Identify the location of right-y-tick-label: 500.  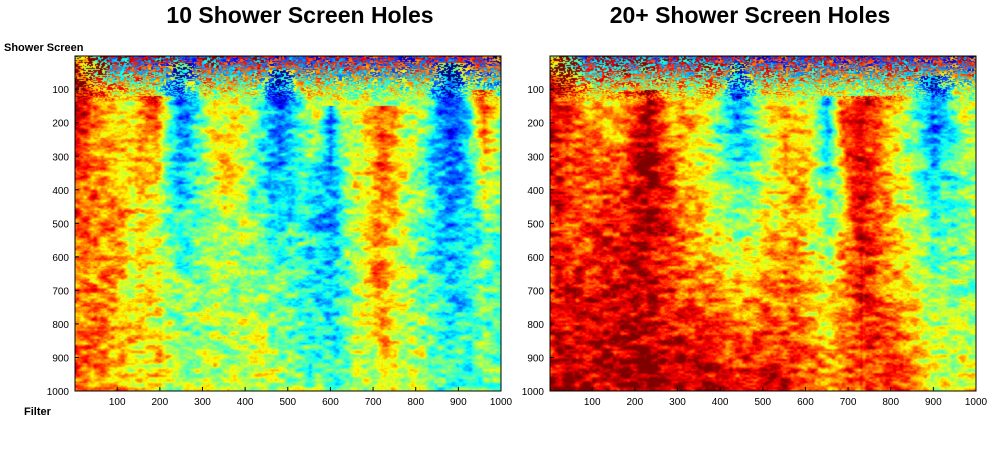
(535, 224).